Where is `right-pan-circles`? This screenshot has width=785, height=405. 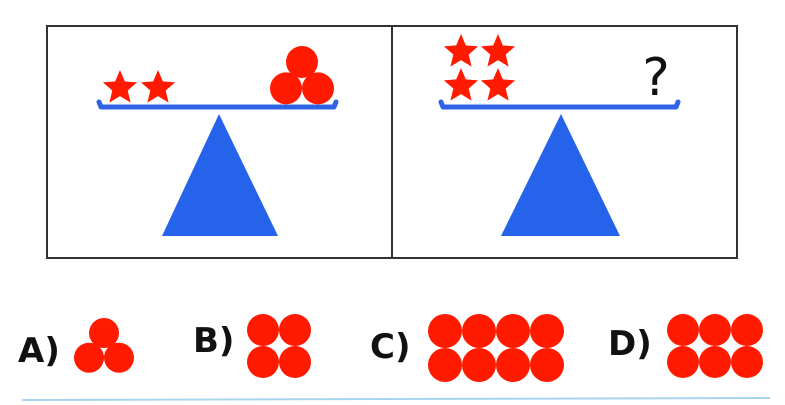
right-pan-circles is located at coordinates (302, 75).